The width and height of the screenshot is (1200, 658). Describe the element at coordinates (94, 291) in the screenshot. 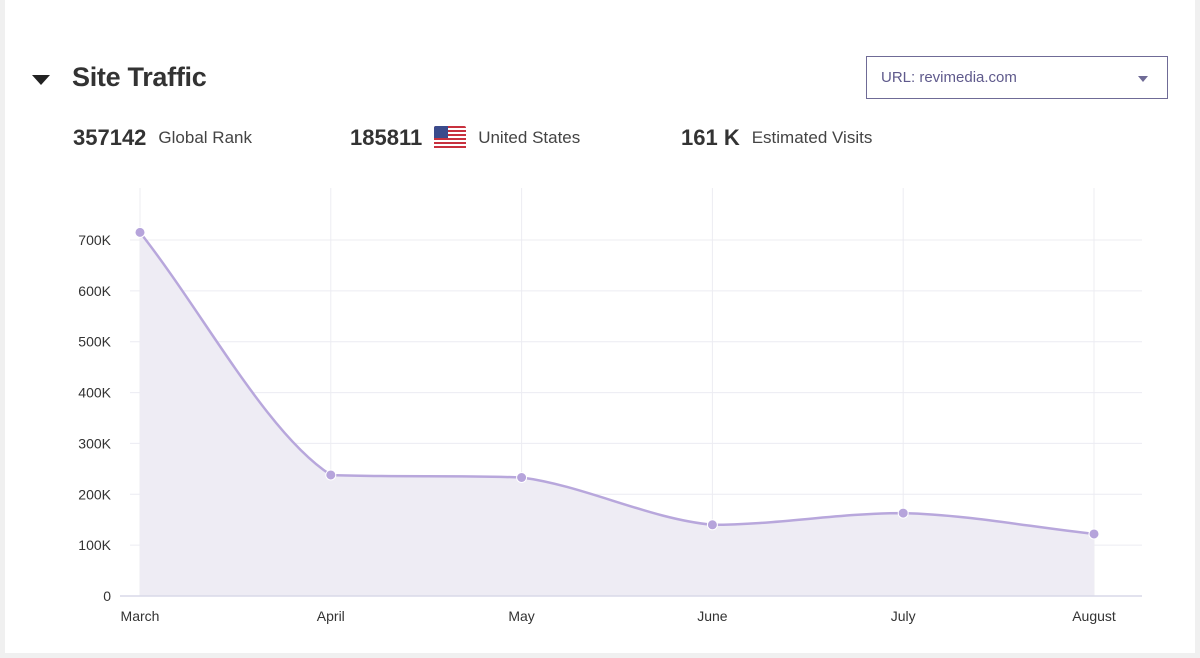

I see `y-tick-label: 600K` at that location.